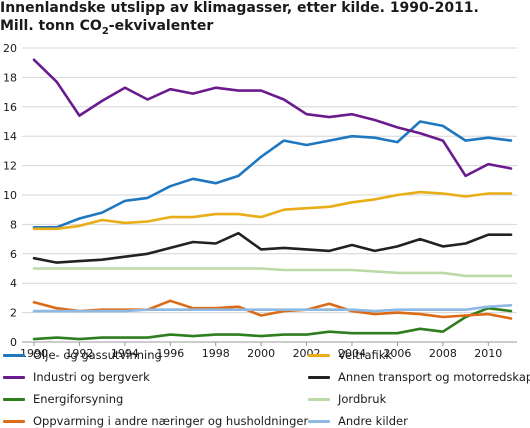 The image size is (530, 428). What do you see at coordinates (307, 353) in the screenshot?
I see `x-tick-label: 2002` at bounding box center [307, 353].